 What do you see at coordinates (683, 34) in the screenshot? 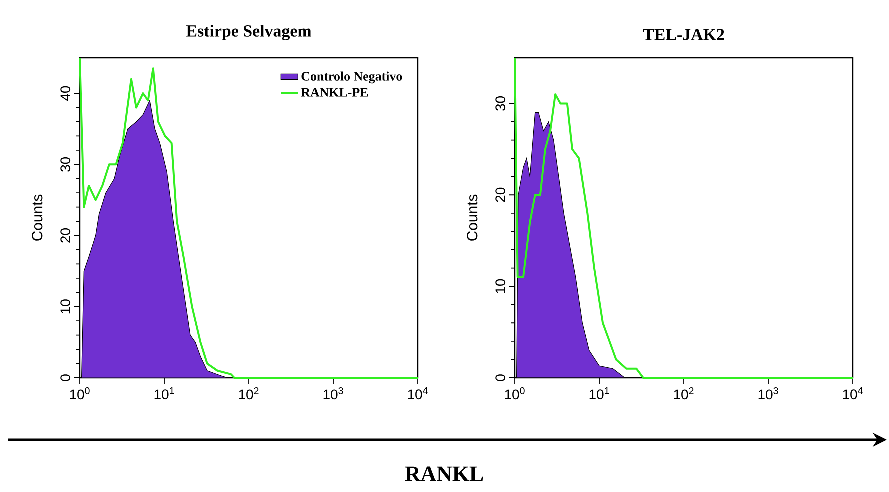
I see `chart-title: TEL-JAK2` at bounding box center [683, 34].